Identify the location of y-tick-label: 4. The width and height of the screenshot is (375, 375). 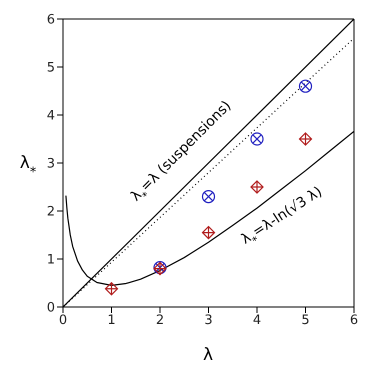
(50, 116).